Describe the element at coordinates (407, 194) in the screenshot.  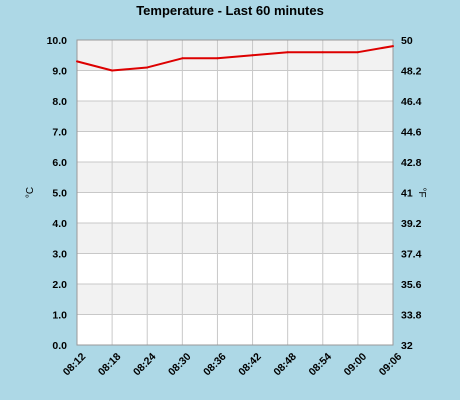
I see `y-tick-label-right: 41` at that location.